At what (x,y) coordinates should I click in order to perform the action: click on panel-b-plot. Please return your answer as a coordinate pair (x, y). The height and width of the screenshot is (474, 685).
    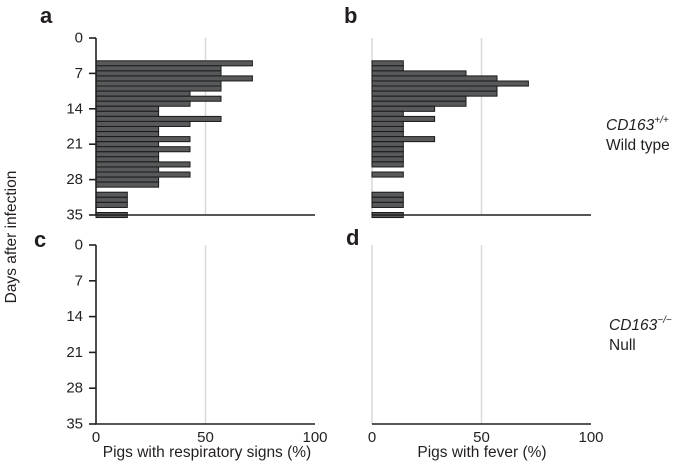
    Looking at the image, I should click on (481, 128).